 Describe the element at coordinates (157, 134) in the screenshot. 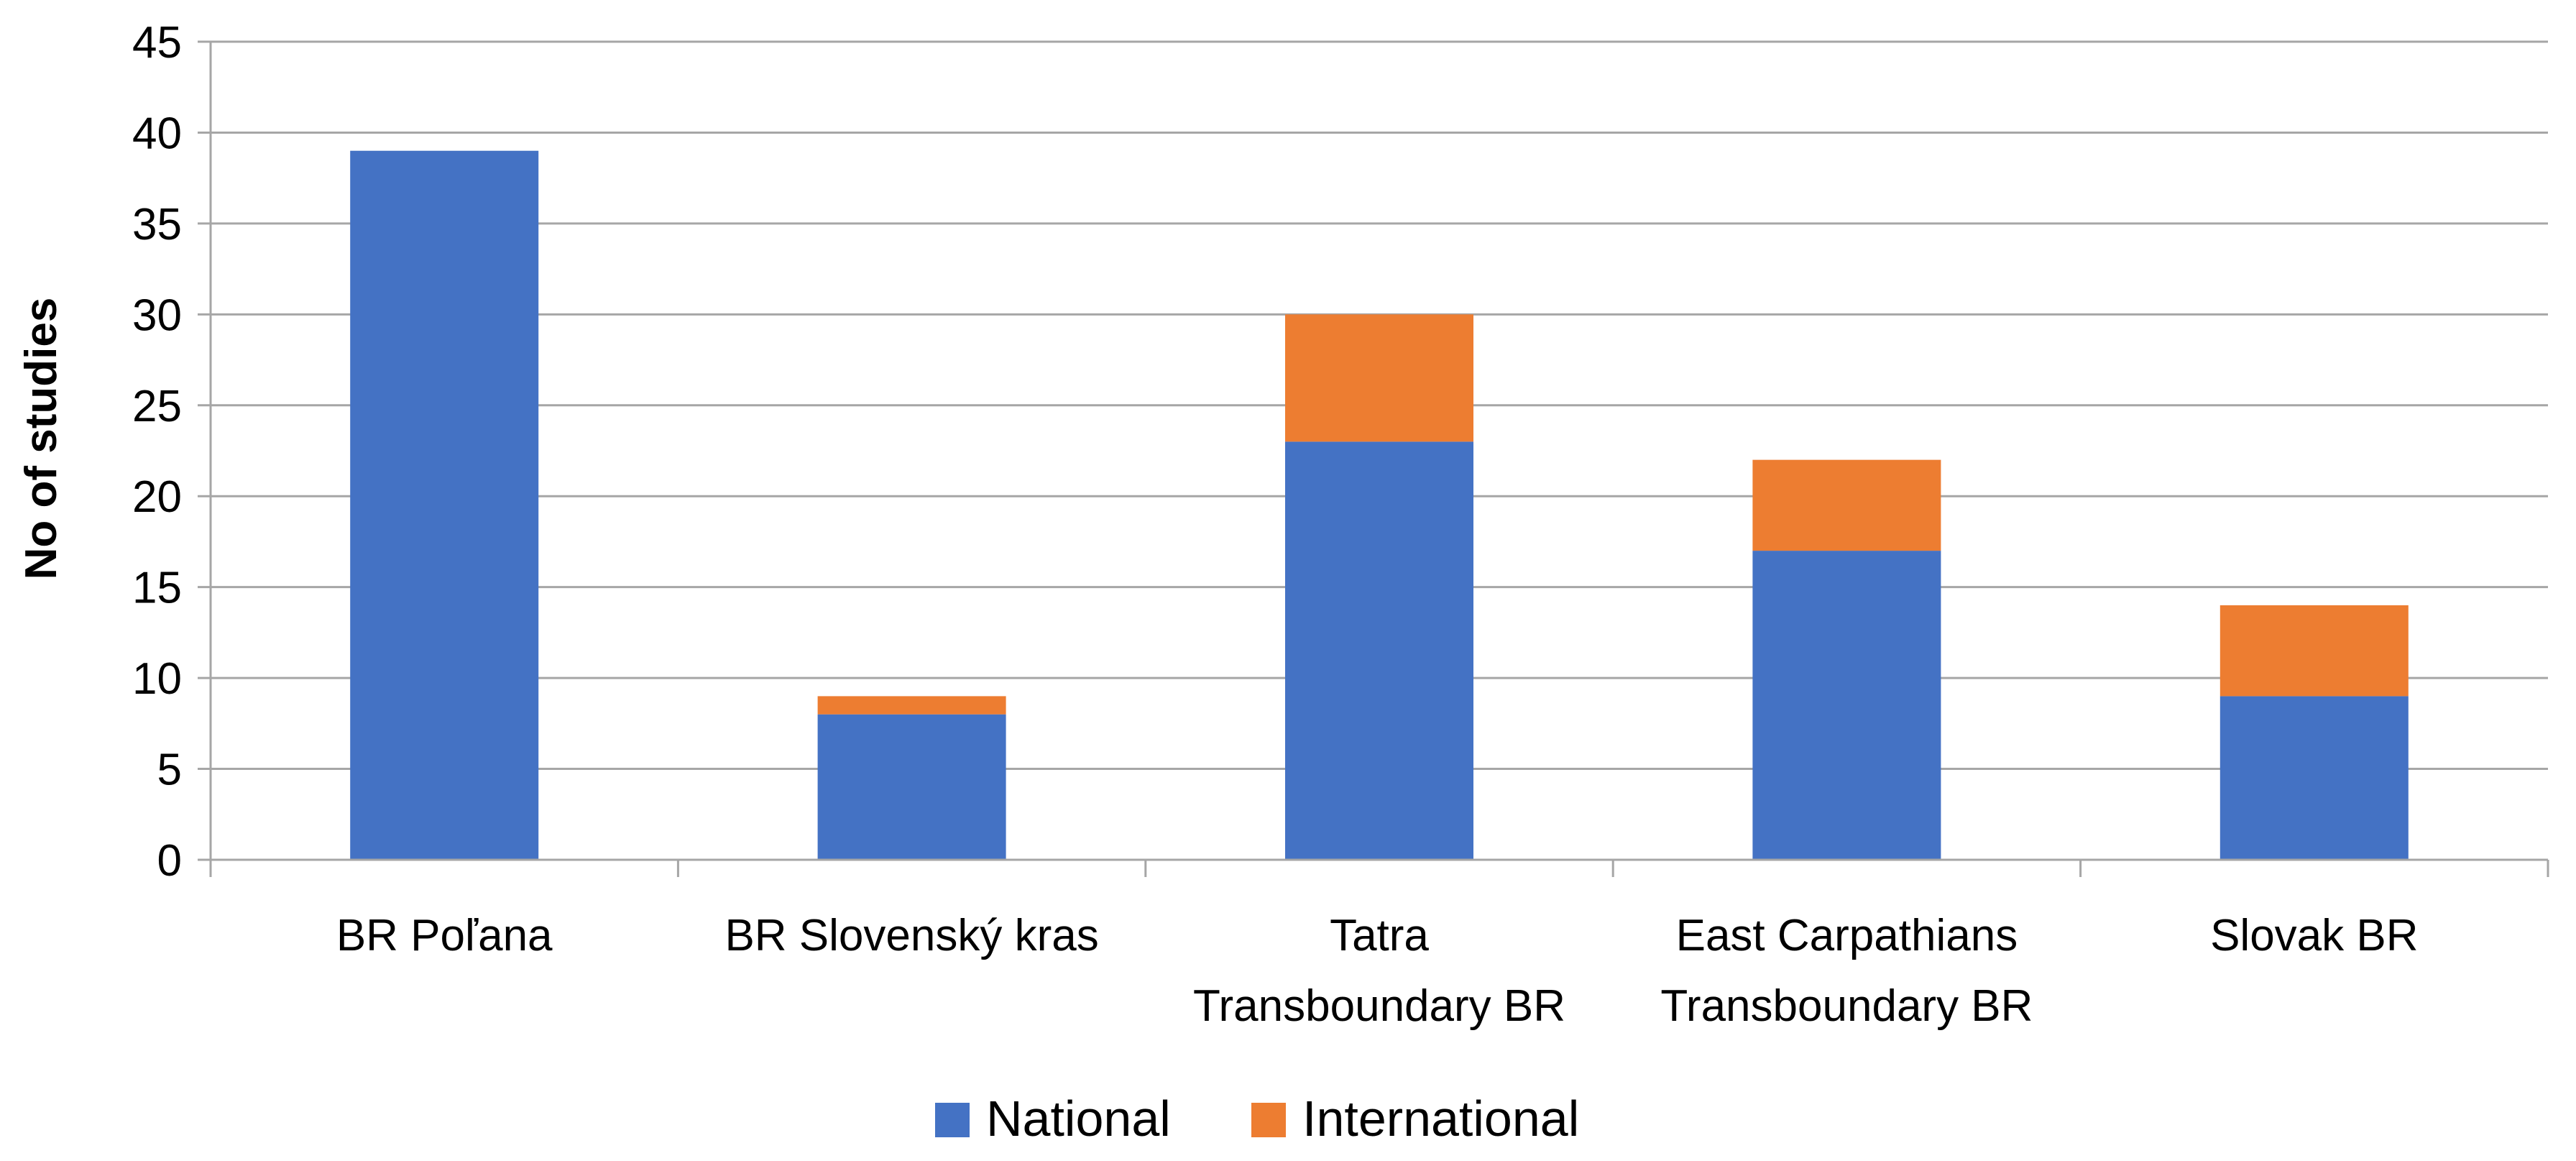

I see `y-tick-label: 40` at that location.